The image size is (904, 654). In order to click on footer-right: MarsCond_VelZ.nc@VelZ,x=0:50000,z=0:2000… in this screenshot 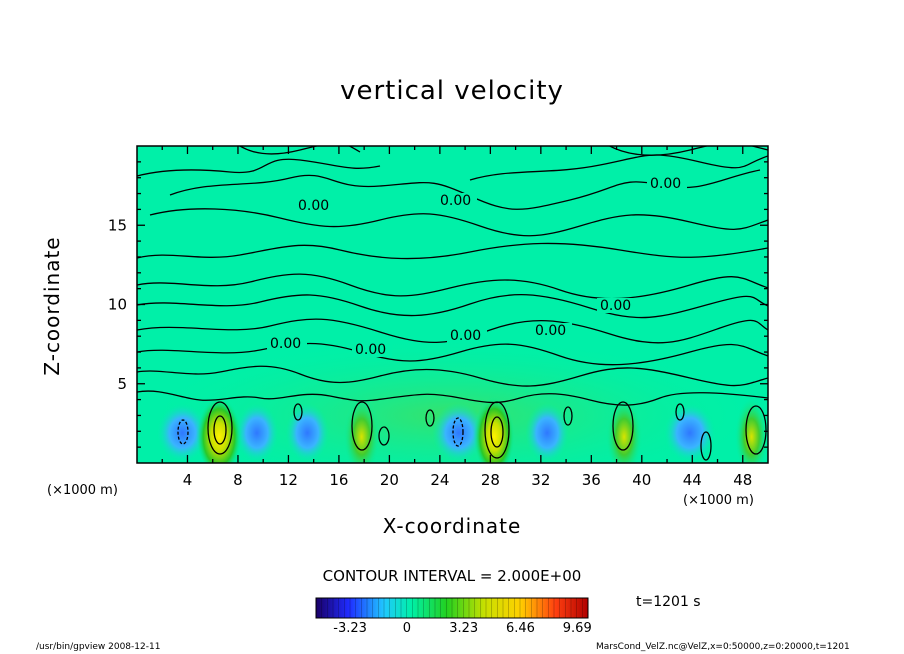, I will do `click(723, 647)`.